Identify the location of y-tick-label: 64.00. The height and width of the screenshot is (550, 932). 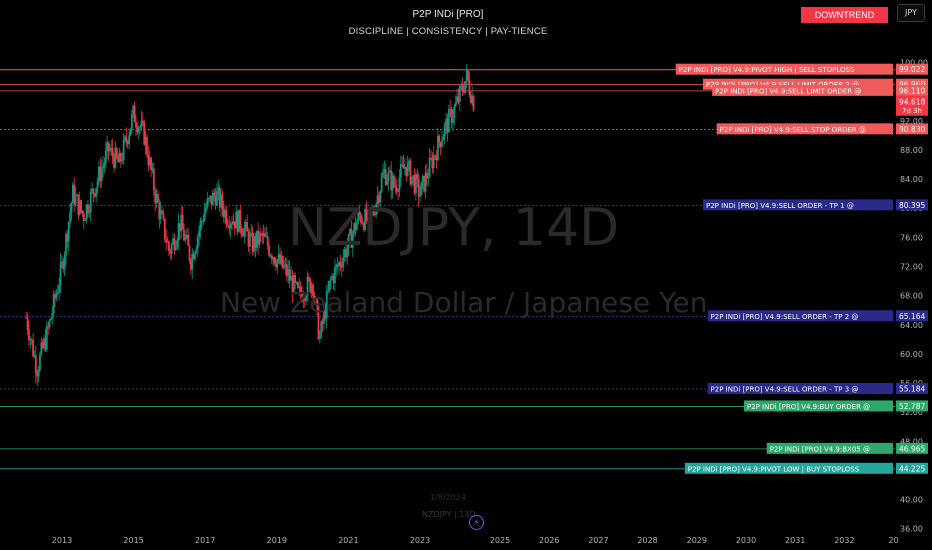
(911, 325).